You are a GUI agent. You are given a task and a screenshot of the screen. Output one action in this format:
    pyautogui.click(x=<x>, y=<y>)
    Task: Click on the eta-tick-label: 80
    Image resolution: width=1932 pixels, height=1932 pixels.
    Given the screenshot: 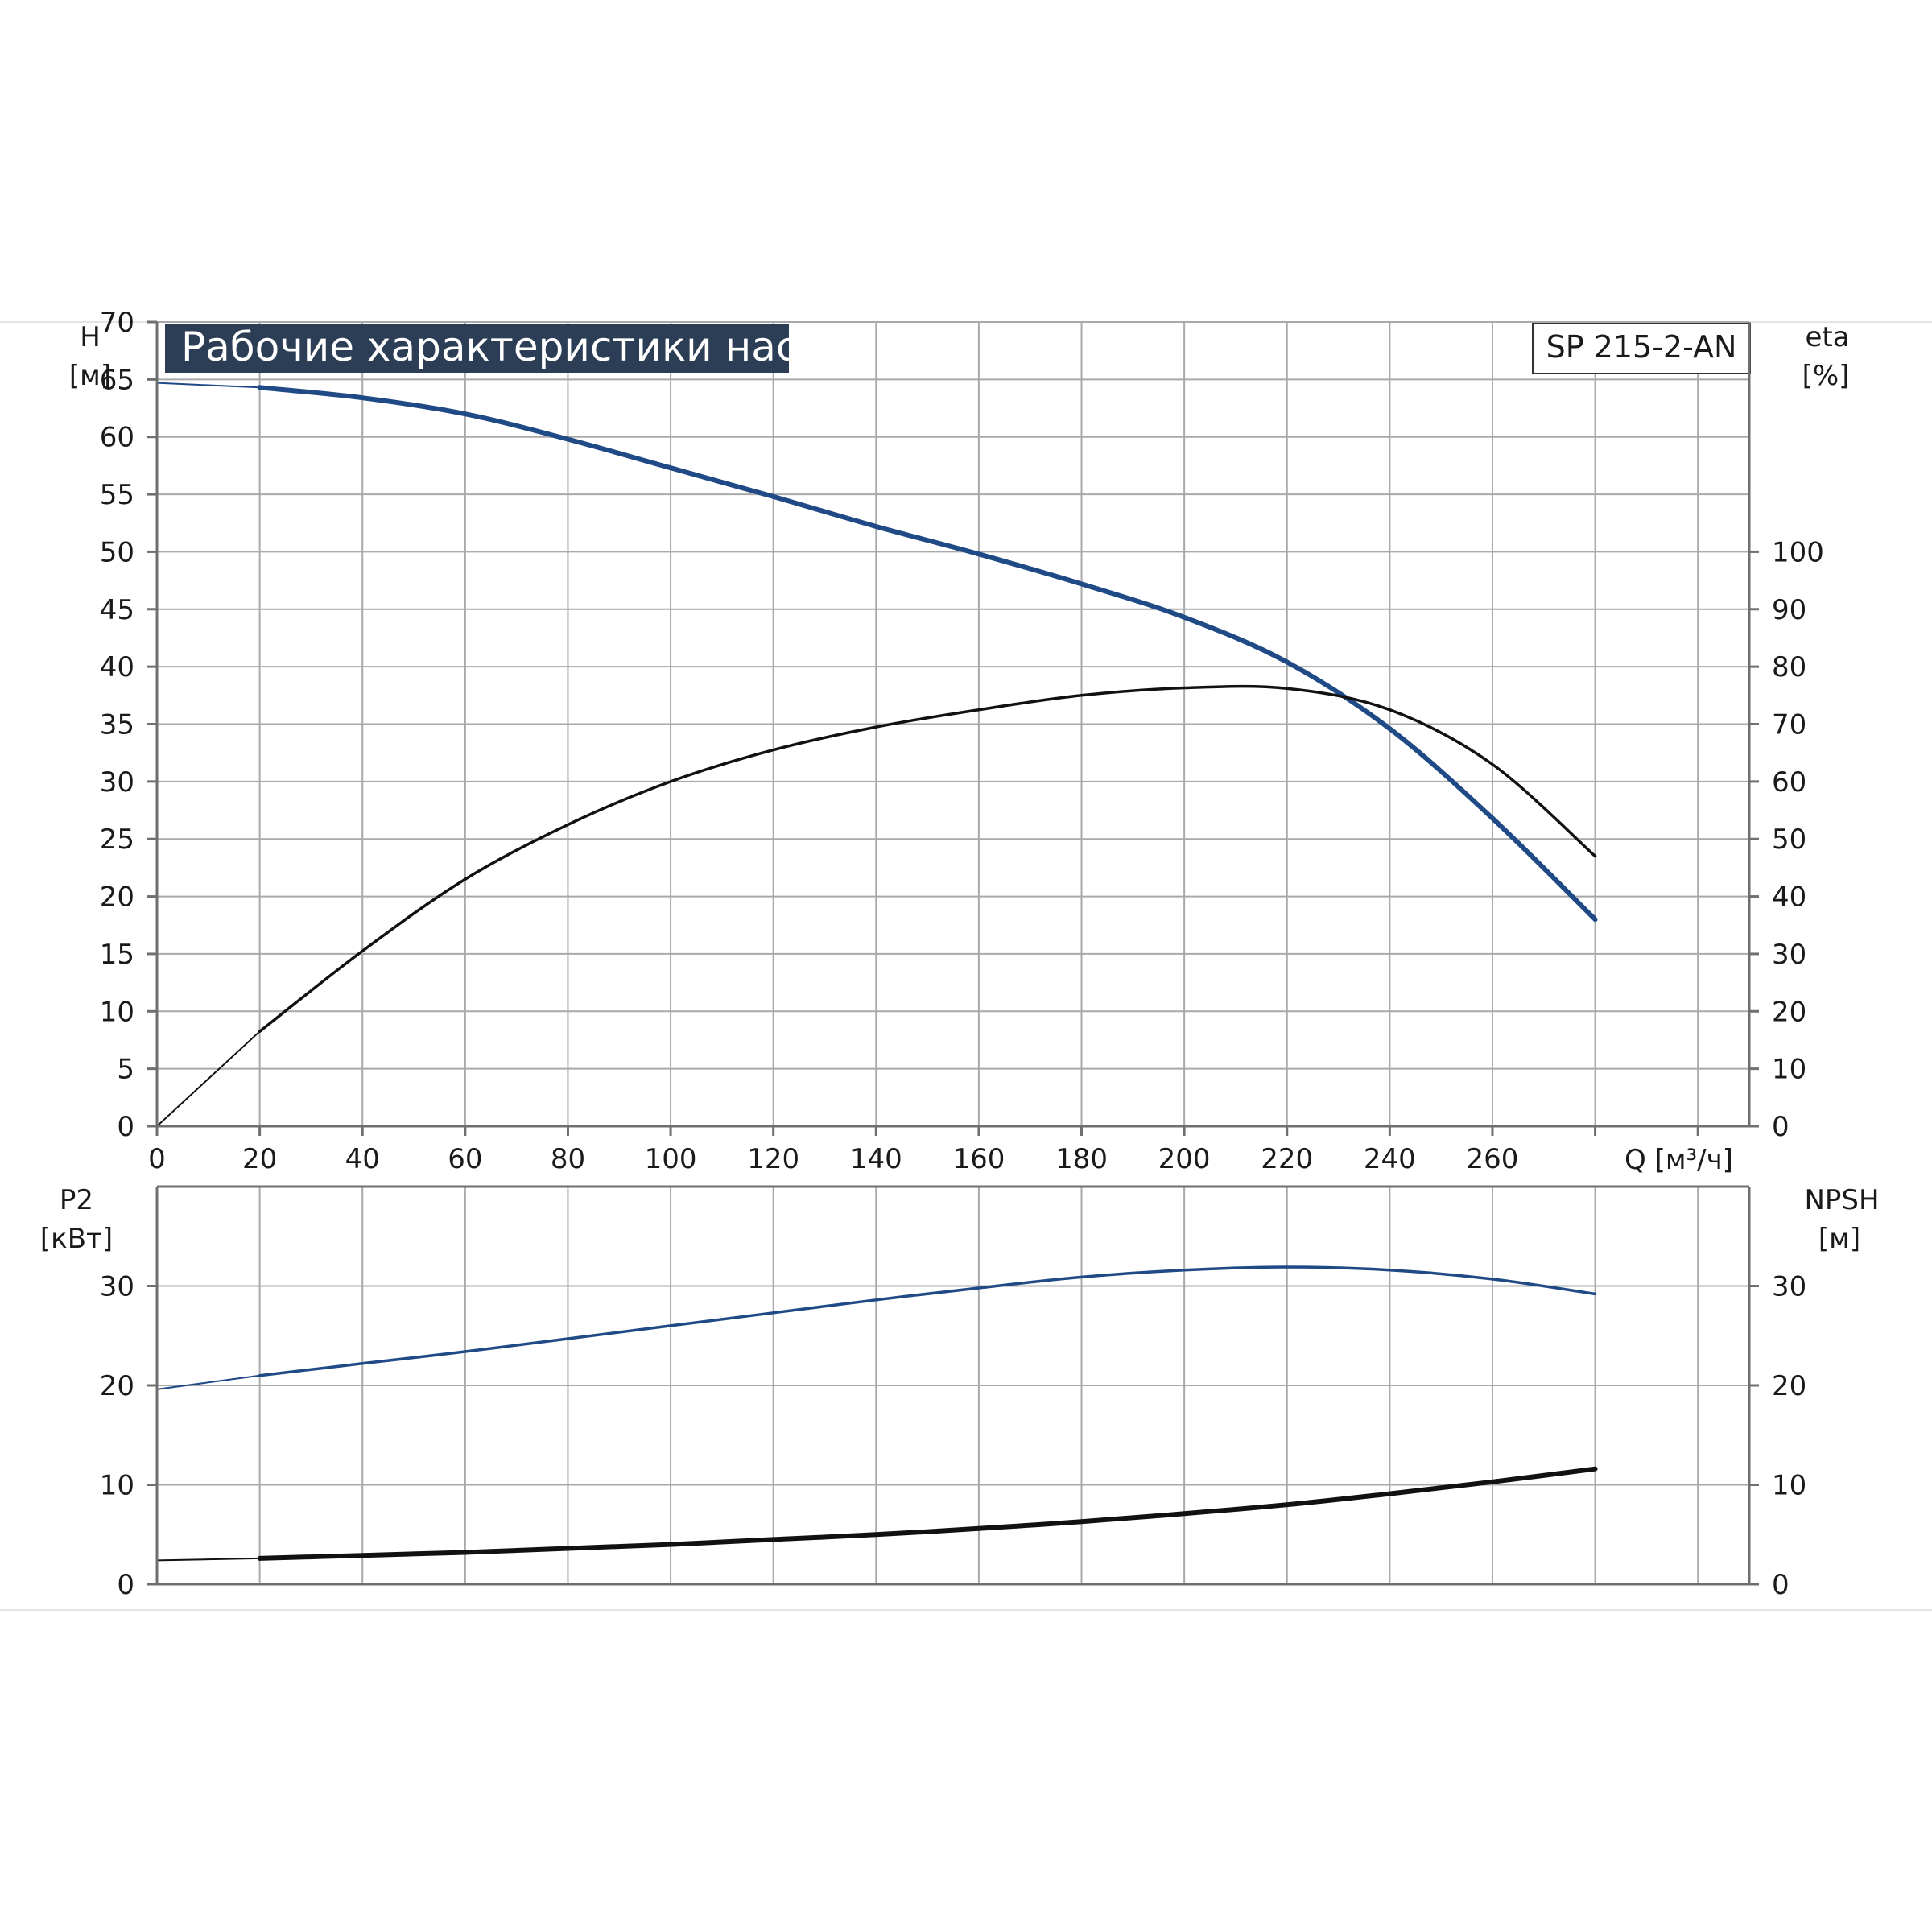 What is the action you would take?
    pyautogui.click(x=1789, y=667)
    